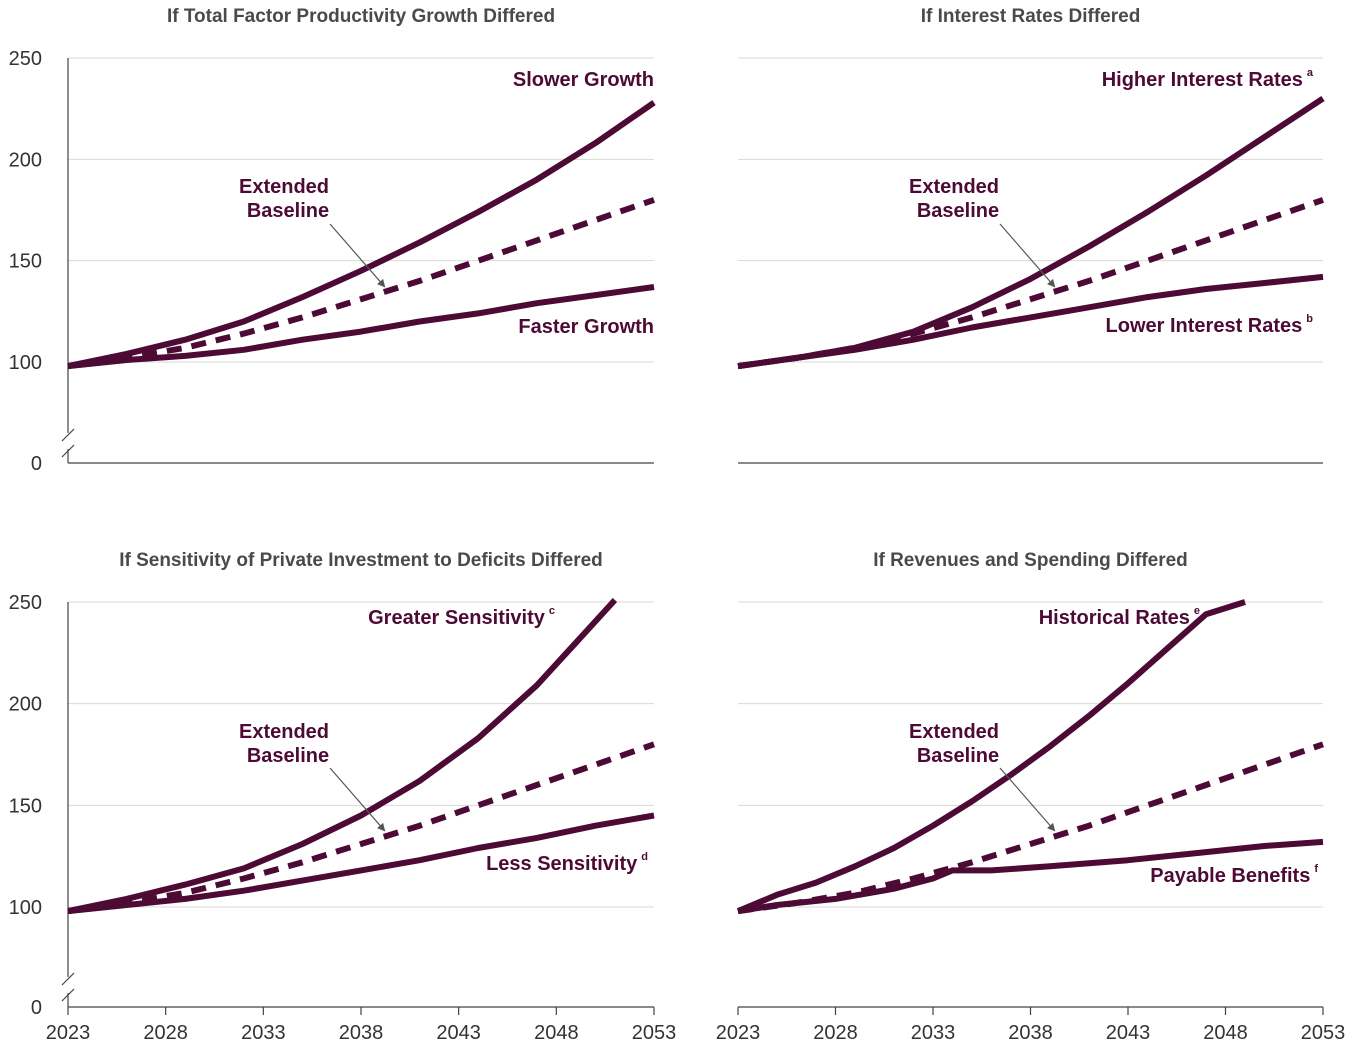 Image resolution: width=1360 pixels, height=1045 pixels. I want to click on series-label: Historical Rates e, so click(1119, 617).